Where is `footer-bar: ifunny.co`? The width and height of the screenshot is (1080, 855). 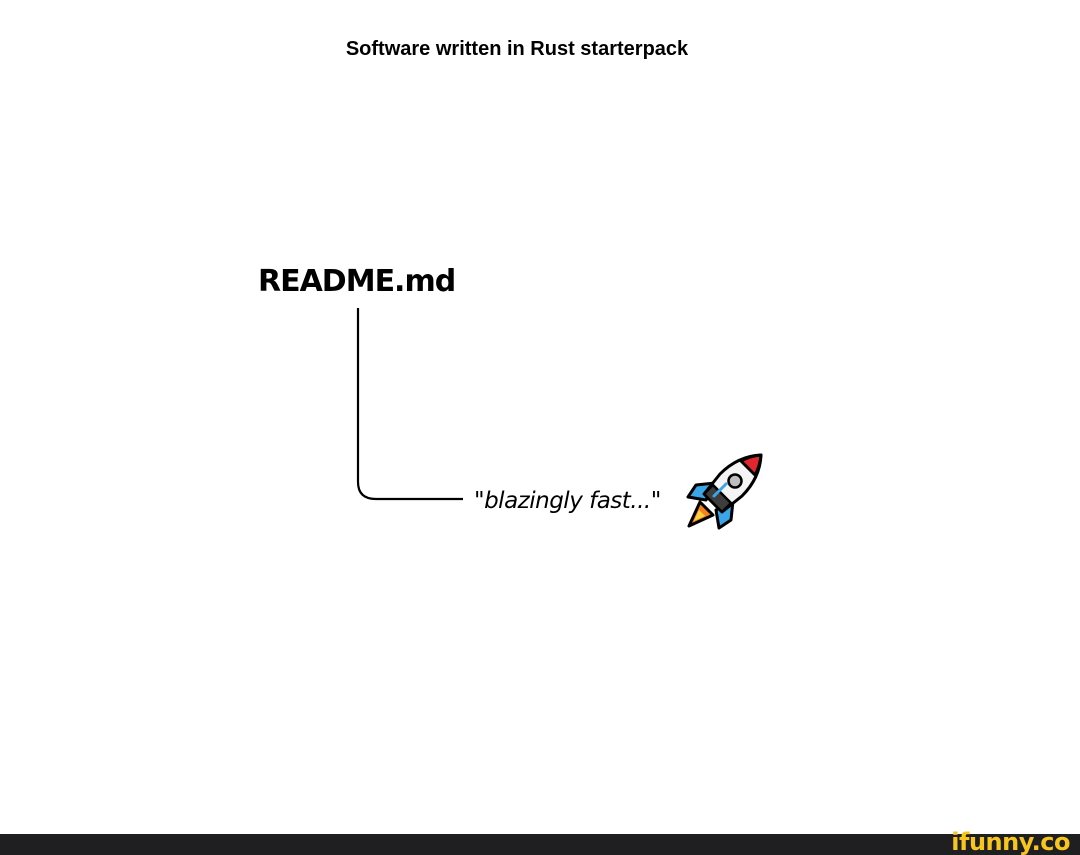 footer-bar: ifunny.co is located at coordinates (540, 841).